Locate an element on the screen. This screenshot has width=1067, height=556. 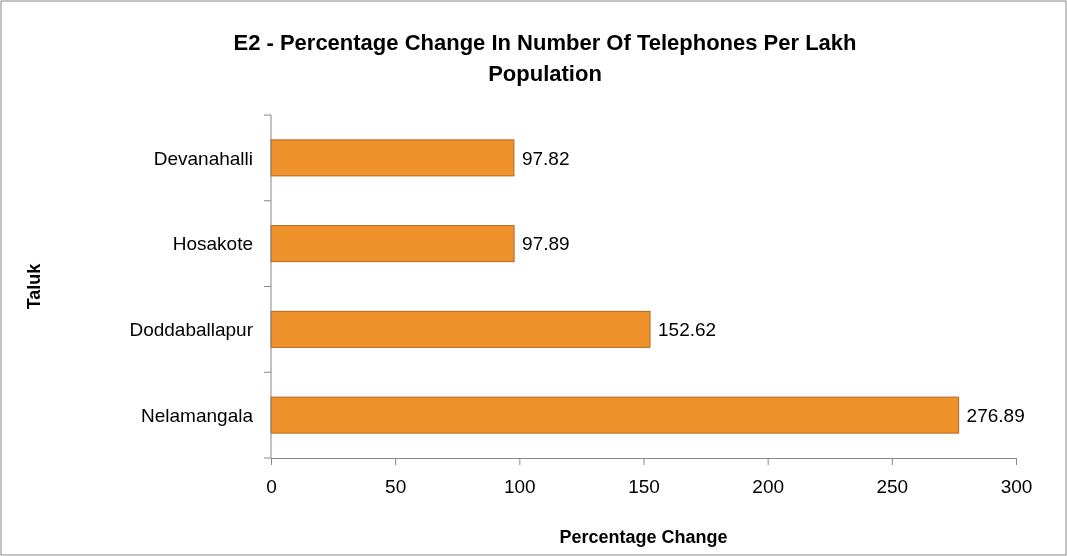
data-label: 97.82 is located at coordinates (545, 158).